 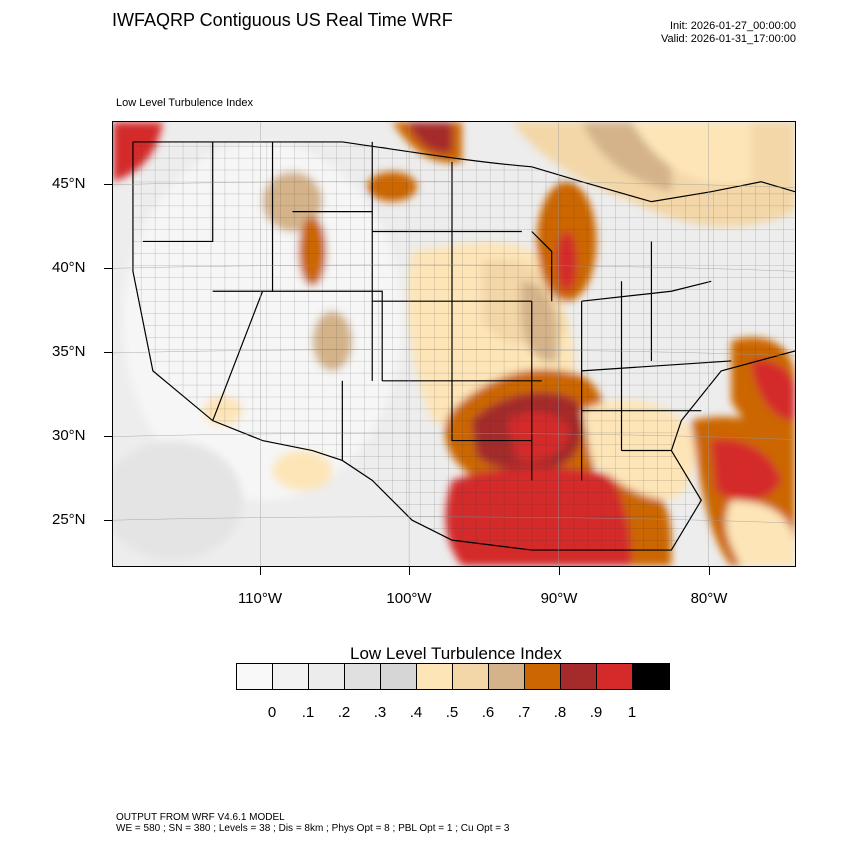 I want to click on lat-label-35n: 35°N, so click(x=69, y=351).